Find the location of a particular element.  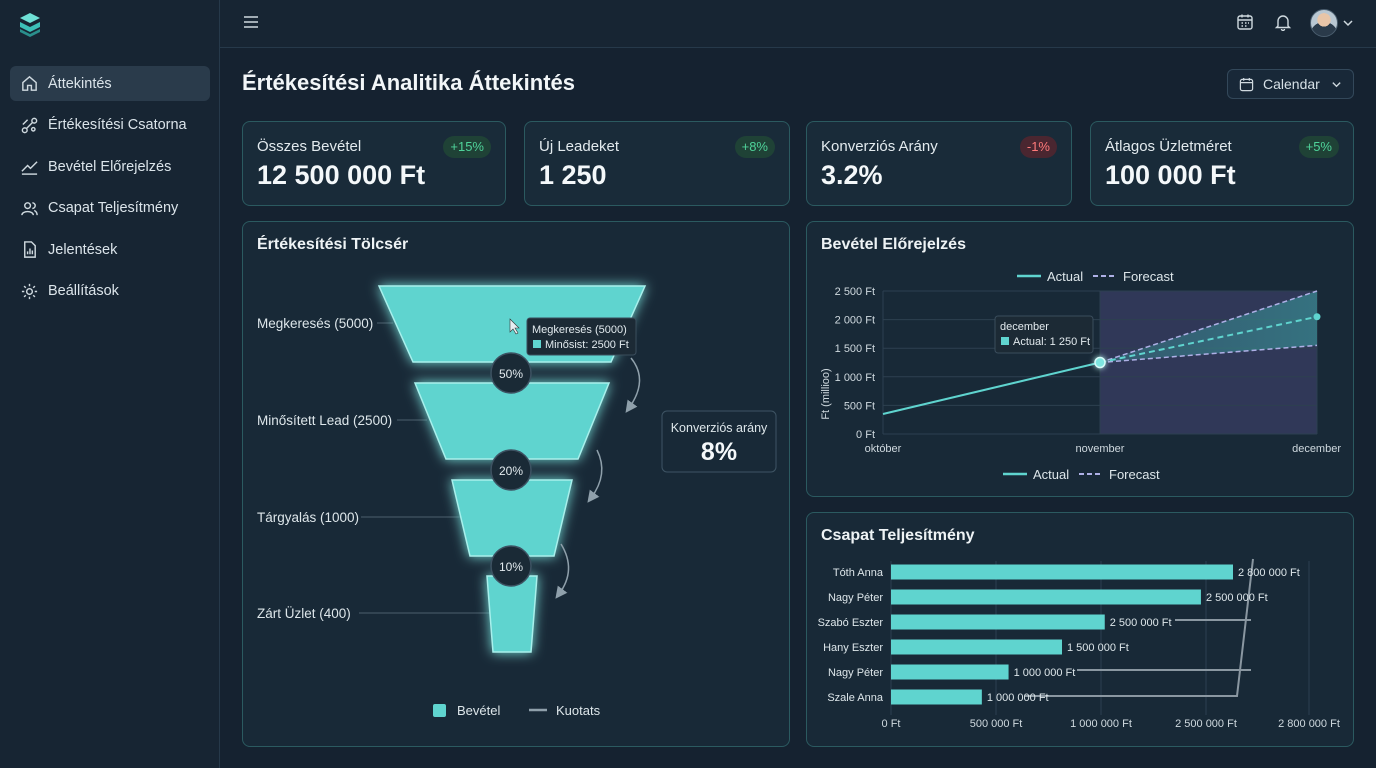

sidebar-item-csatorna: Értékesítési Csatorna is located at coordinates (110, 125).